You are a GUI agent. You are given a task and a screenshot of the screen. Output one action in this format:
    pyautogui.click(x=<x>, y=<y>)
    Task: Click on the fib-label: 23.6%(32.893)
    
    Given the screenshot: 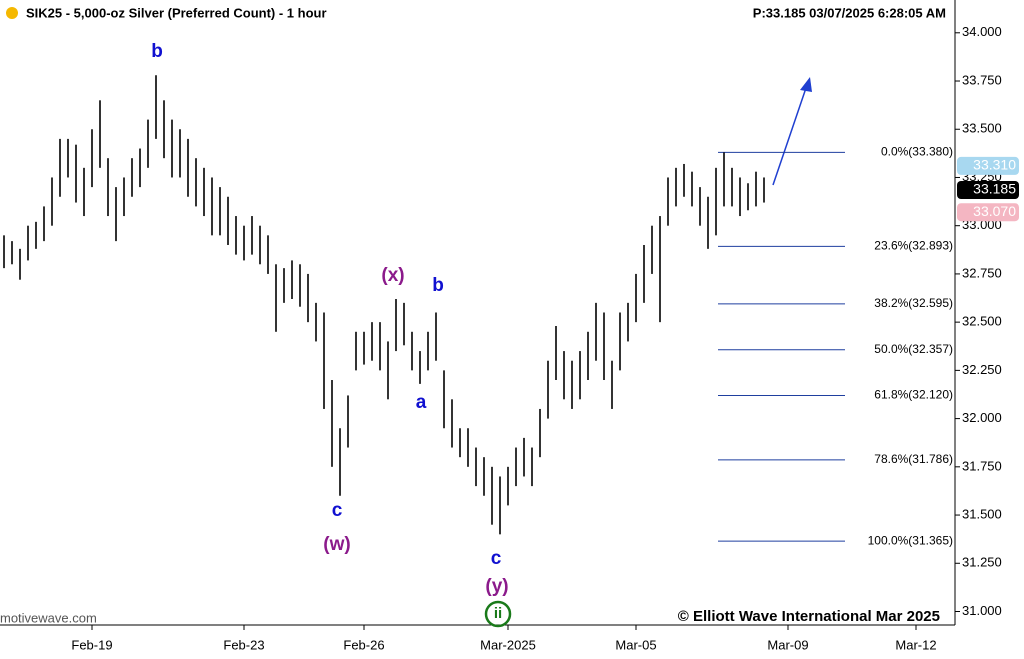 What is the action you would take?
    pyautogui.click(x=913, y=246)
    